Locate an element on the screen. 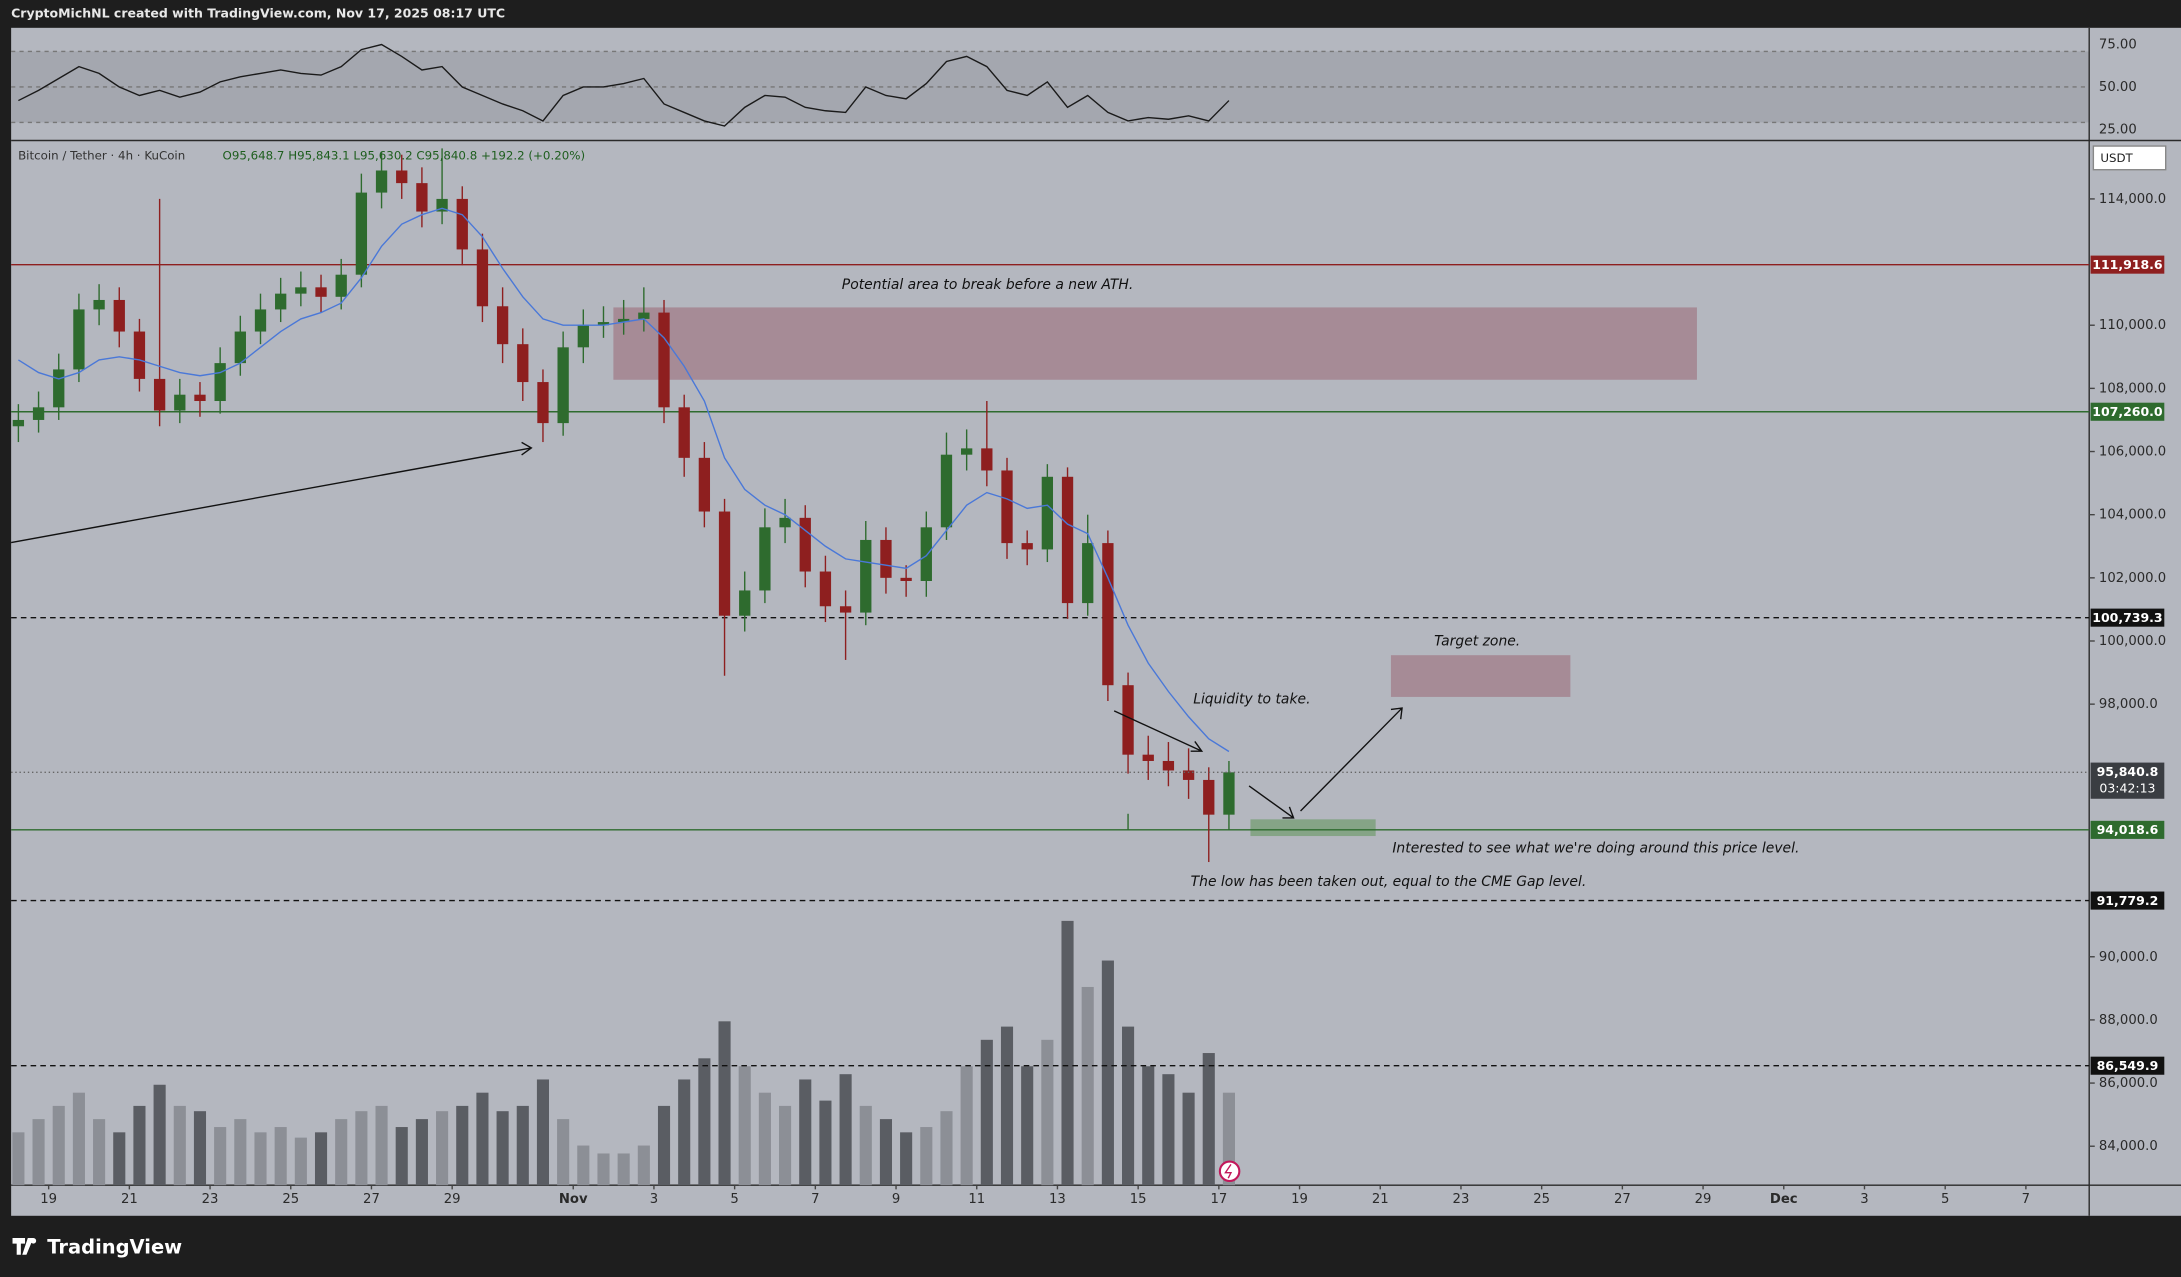 This screenshot has height=1277, width=2181. footer-logo is located at coordinates (24, 1246).